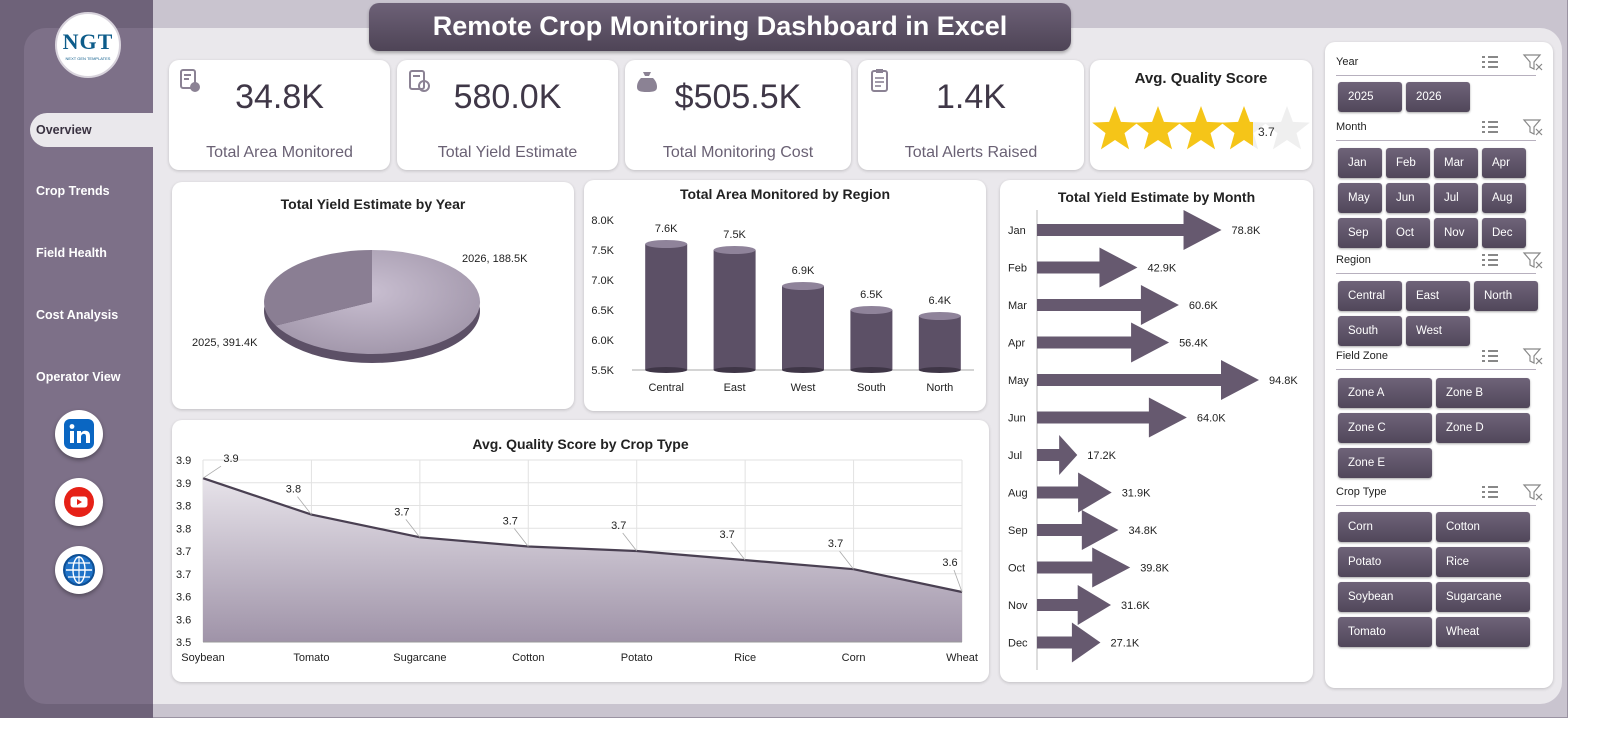 The height and width of the screenshot is (741, 1600). What do you see at coordinates (1483, 597) in the screenshot?
I see `slicer-option-sugarcane: Sugarcane` at bounding box center [1483, 597].